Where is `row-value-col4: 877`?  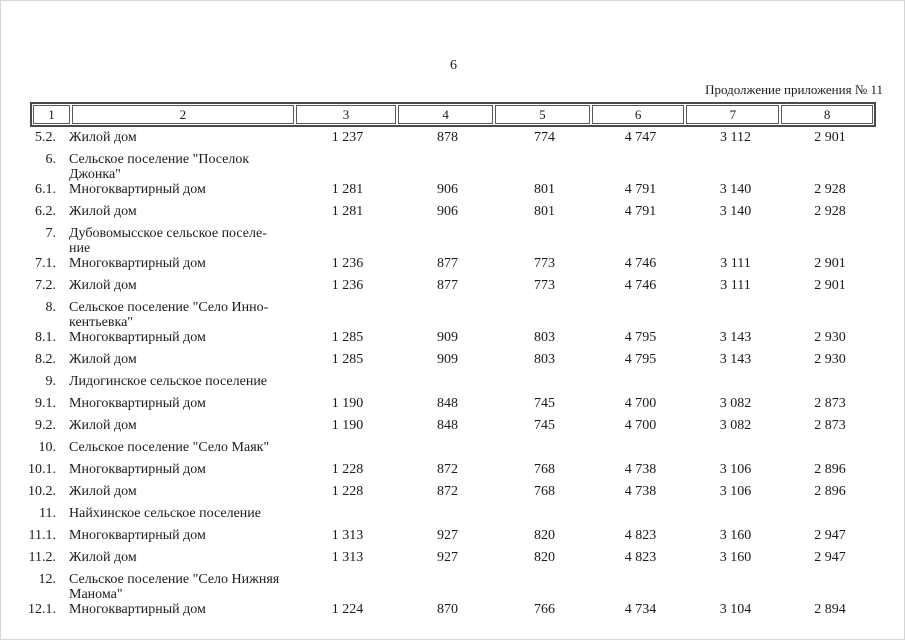 row-value-col4: 877 is located at coordinates (447, 263).